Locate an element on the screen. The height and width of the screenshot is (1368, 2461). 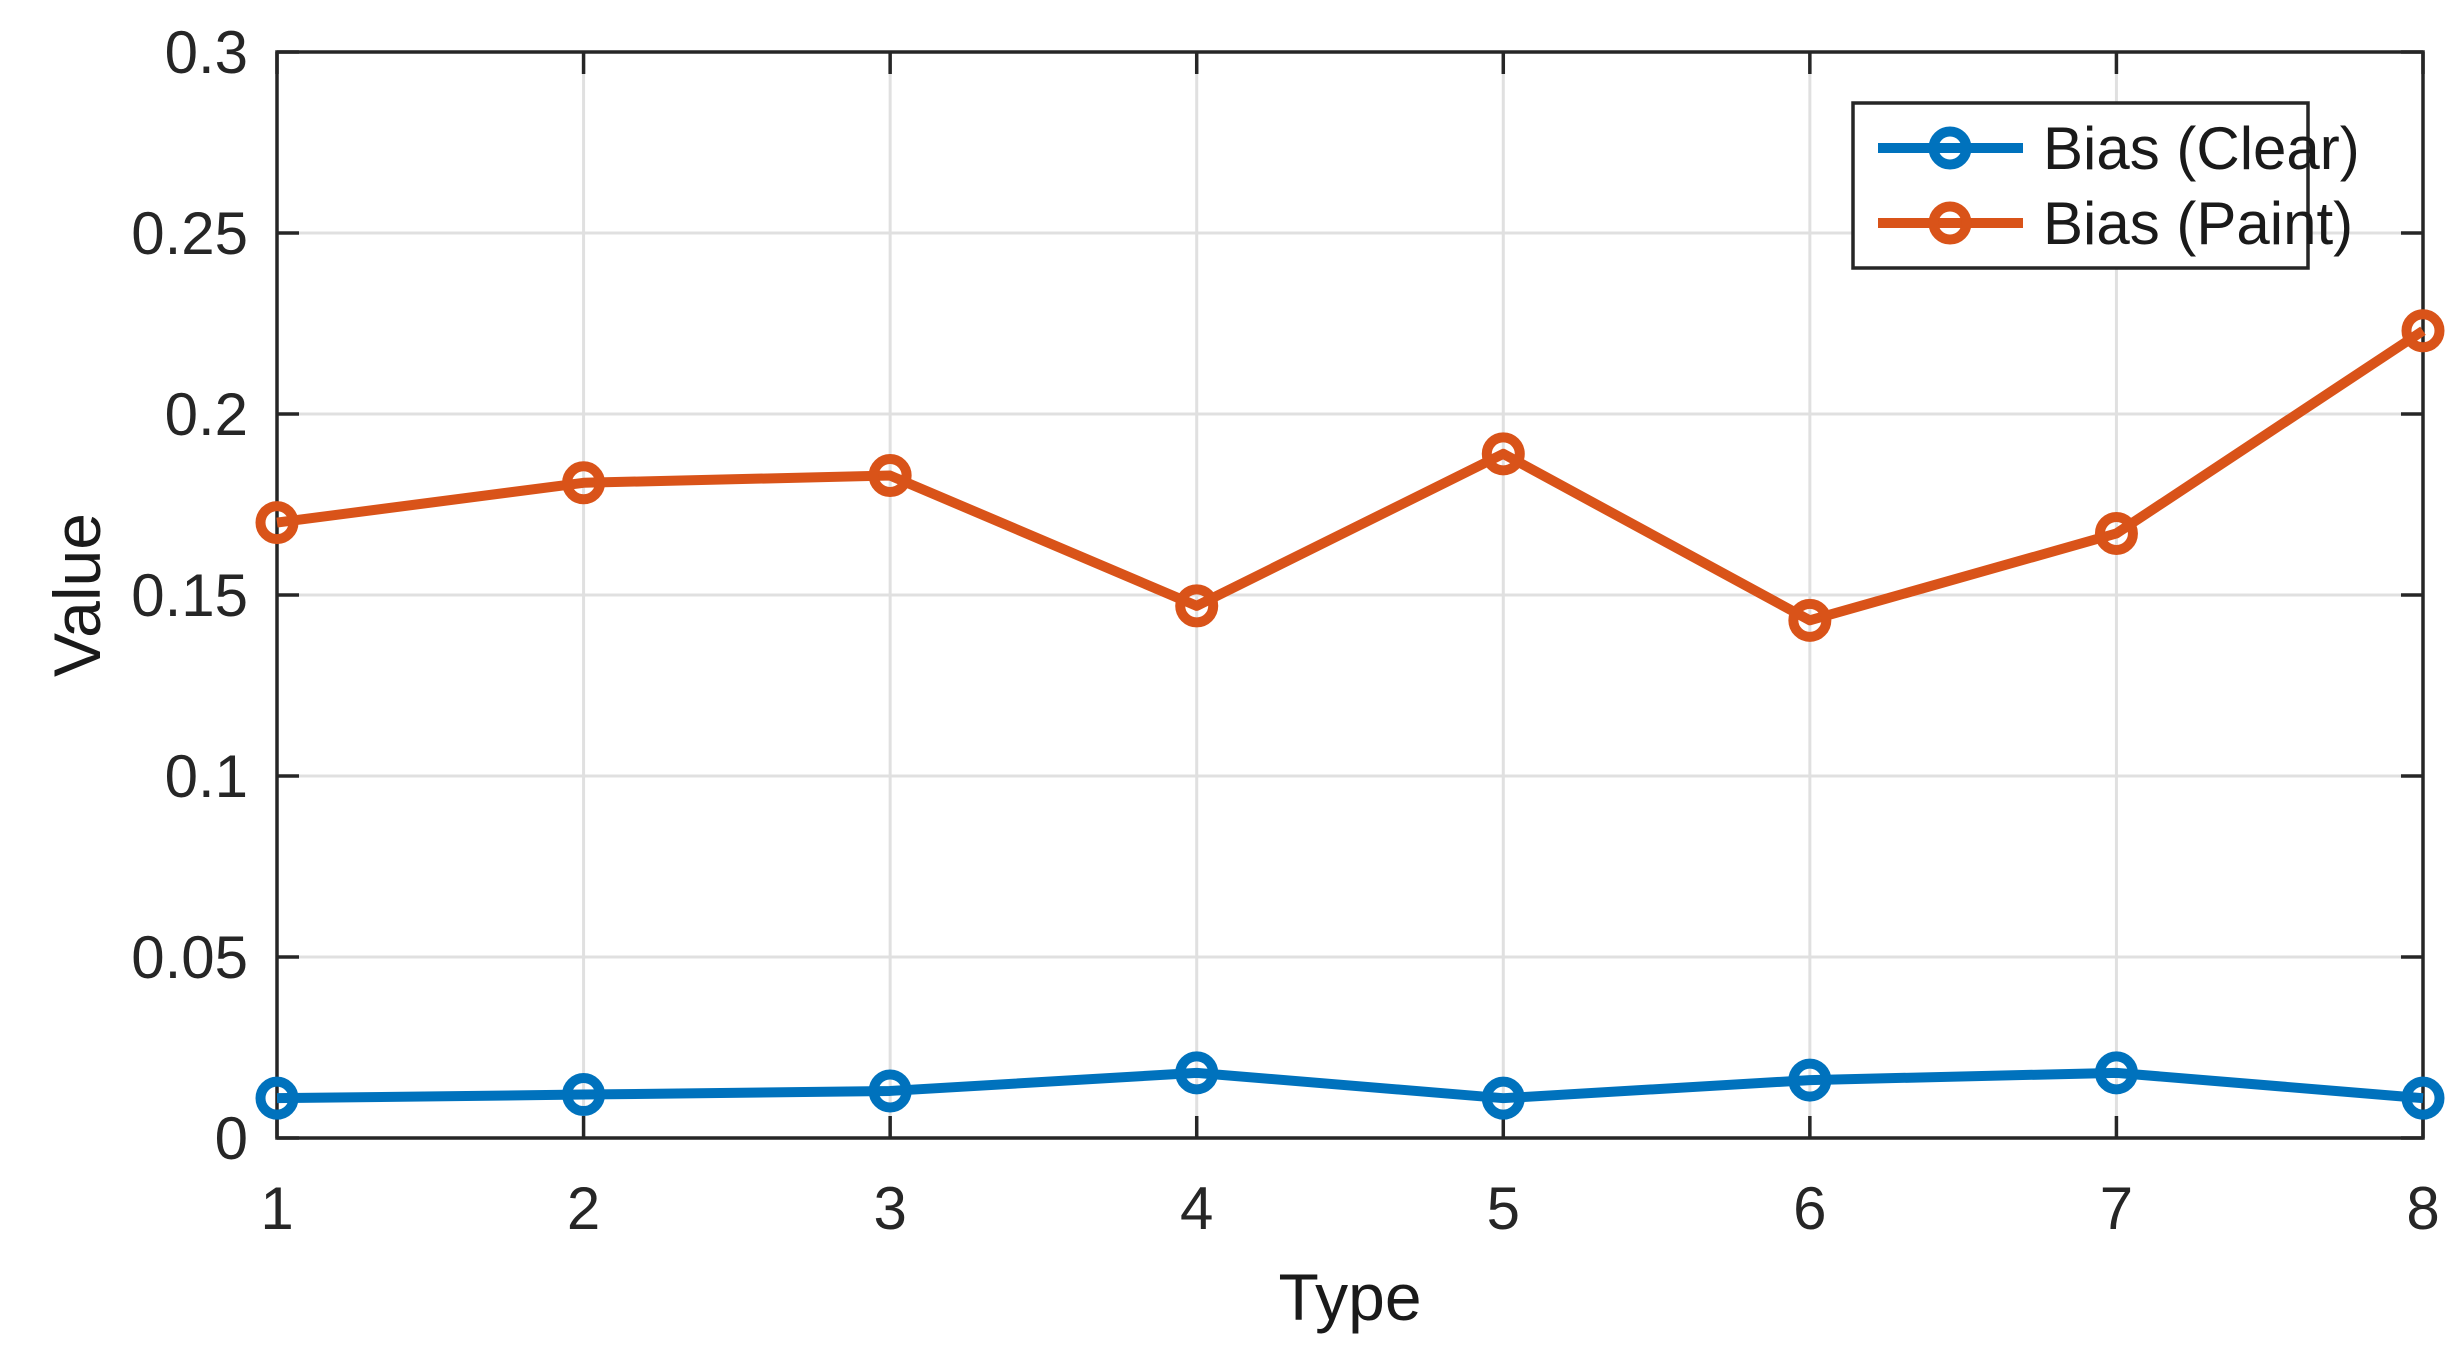
y-tick-label: 0.1 is located at coordinates (206, 776).